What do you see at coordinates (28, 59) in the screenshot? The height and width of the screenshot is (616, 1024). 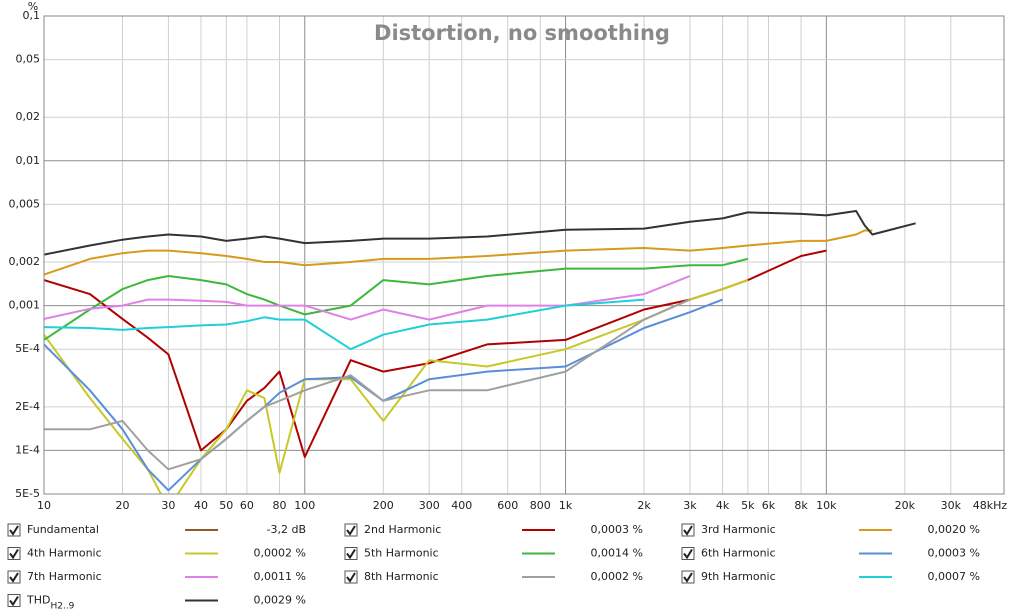 I see `y-tick-label: 0,05` at bounding box center [28, 59].